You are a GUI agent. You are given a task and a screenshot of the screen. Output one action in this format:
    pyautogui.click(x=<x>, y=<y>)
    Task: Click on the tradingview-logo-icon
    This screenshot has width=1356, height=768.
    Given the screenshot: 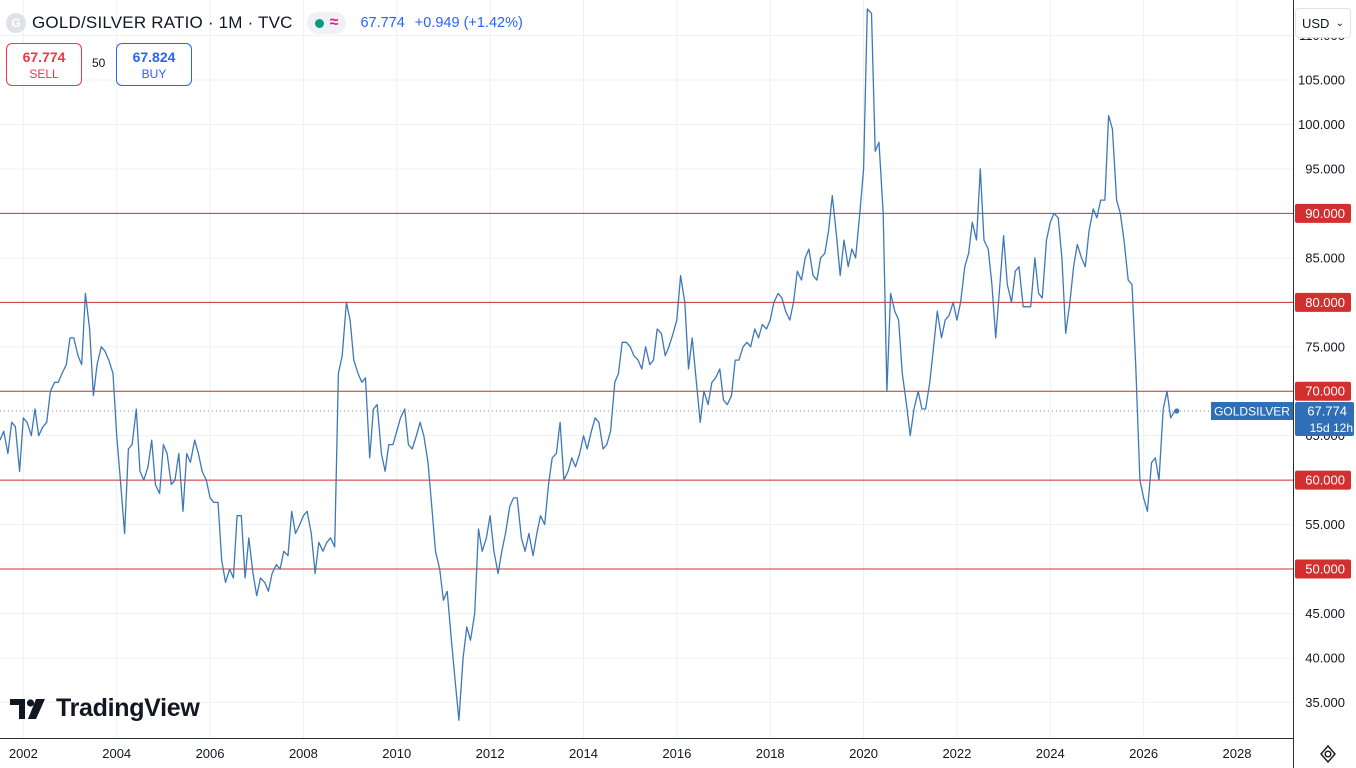 What is the action you would take?
    pyautogui.click(x=27, y=708)
    